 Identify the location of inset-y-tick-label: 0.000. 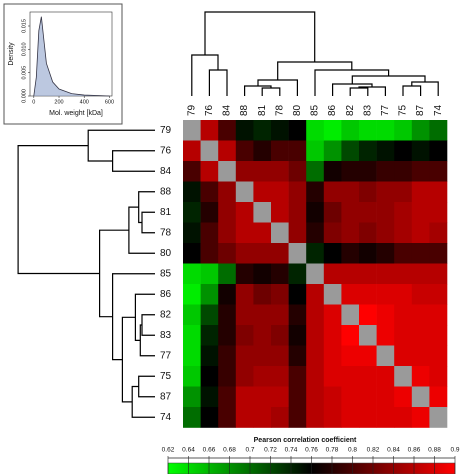
(24, 96).